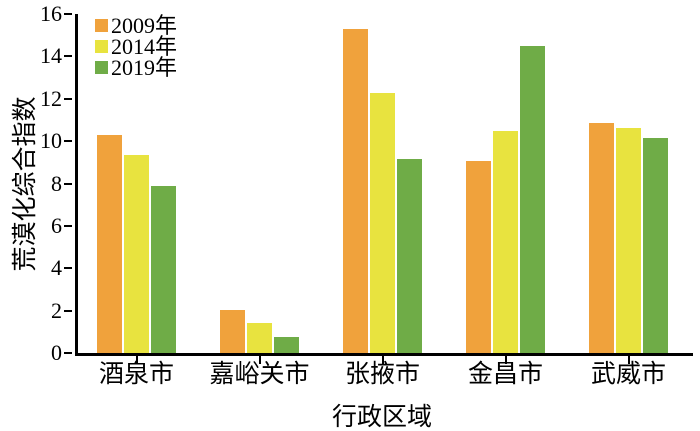  Describe the element at coordinates (601, 238) in the screenshot. I see `bar-series0-cat4` at that location.